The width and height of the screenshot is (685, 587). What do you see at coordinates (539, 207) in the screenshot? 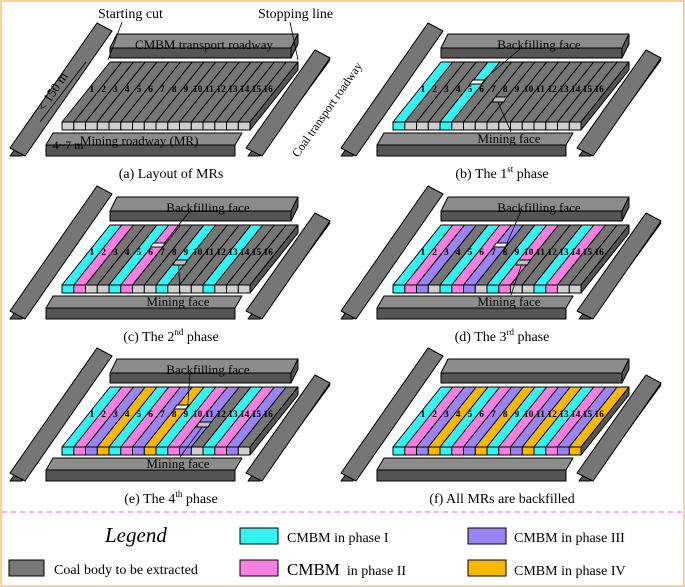
I see `backfilling-face-label: Backfilling face` at bounding box center [539, 207].